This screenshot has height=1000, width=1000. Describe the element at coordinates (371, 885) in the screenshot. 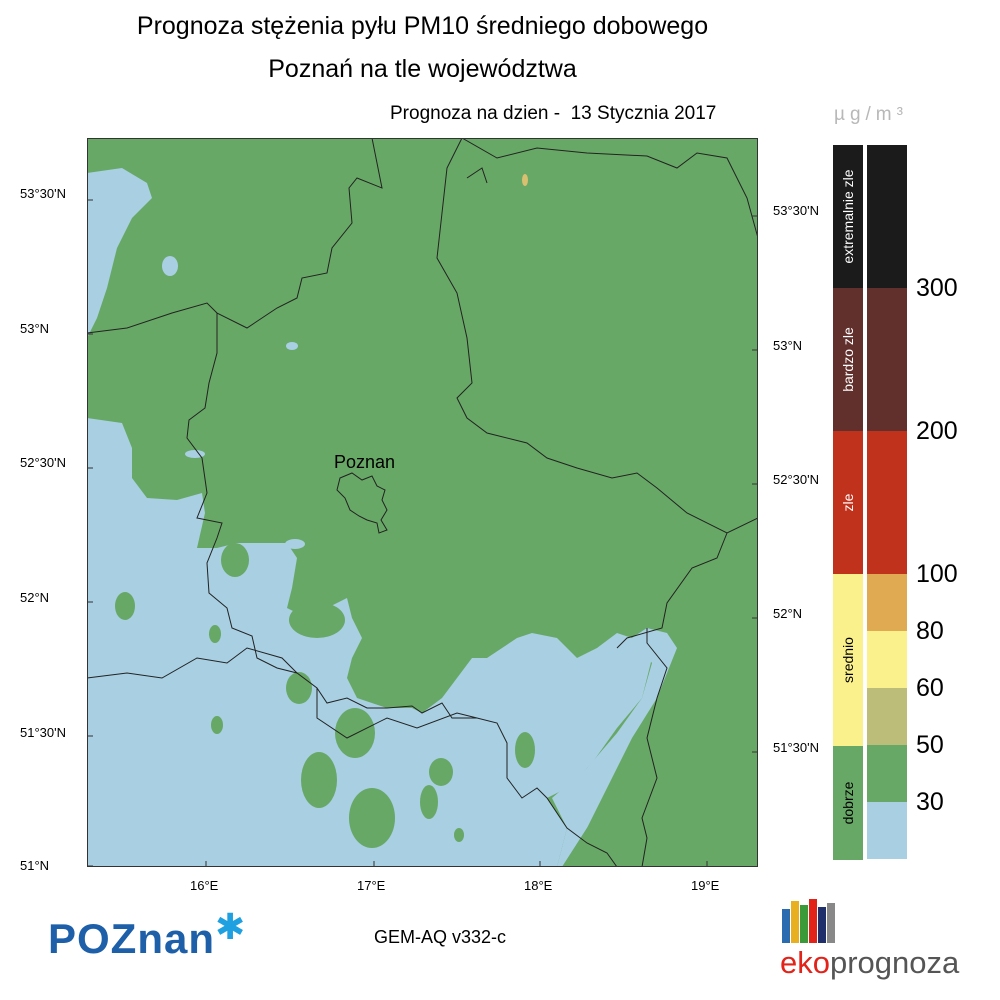

I see `lon-label: 17°E` at that location.